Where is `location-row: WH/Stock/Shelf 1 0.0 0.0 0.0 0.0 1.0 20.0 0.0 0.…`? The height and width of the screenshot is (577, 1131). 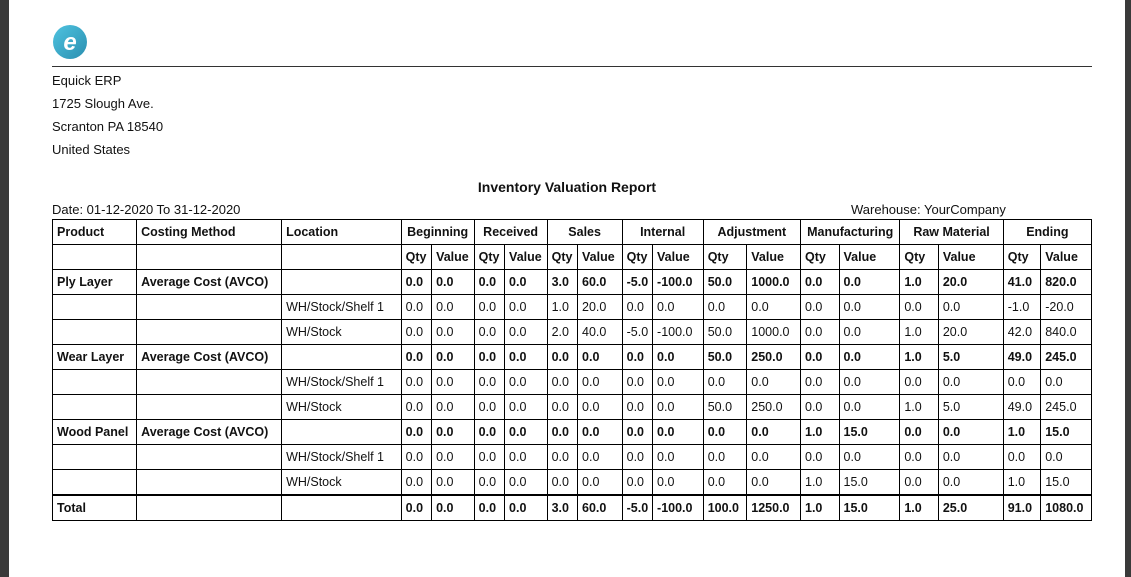 location-row: WH/Stock/Shelf 1 0.0 0.0 0.0 0.0 1.0 20.0 0.0 0.… is located at coordinates (571, 307).